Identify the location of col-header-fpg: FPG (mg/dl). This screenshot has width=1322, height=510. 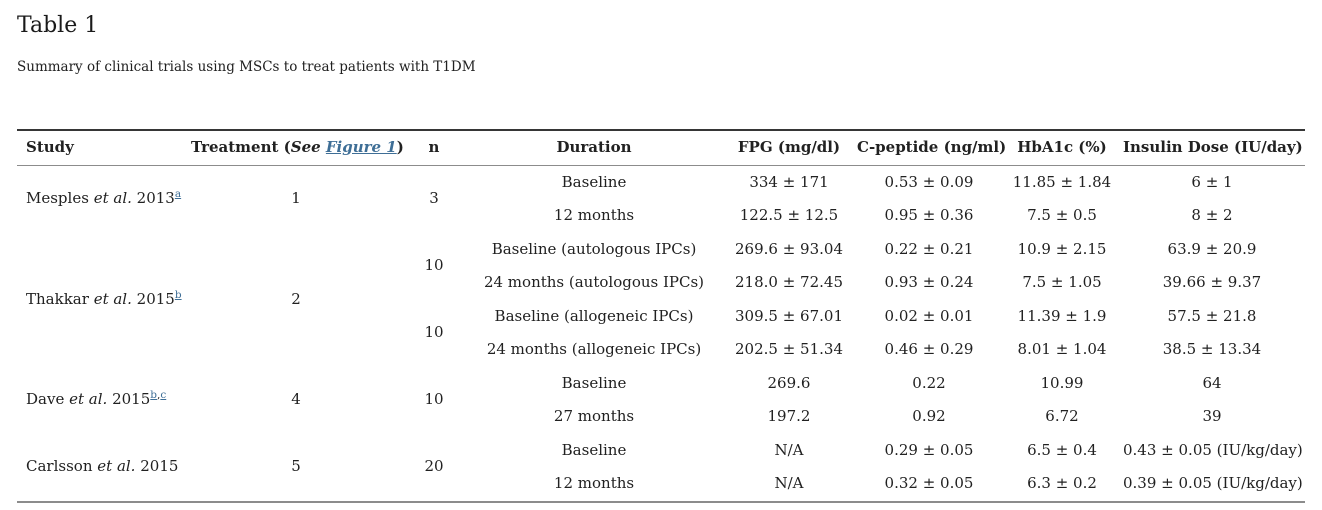
(789, 148).